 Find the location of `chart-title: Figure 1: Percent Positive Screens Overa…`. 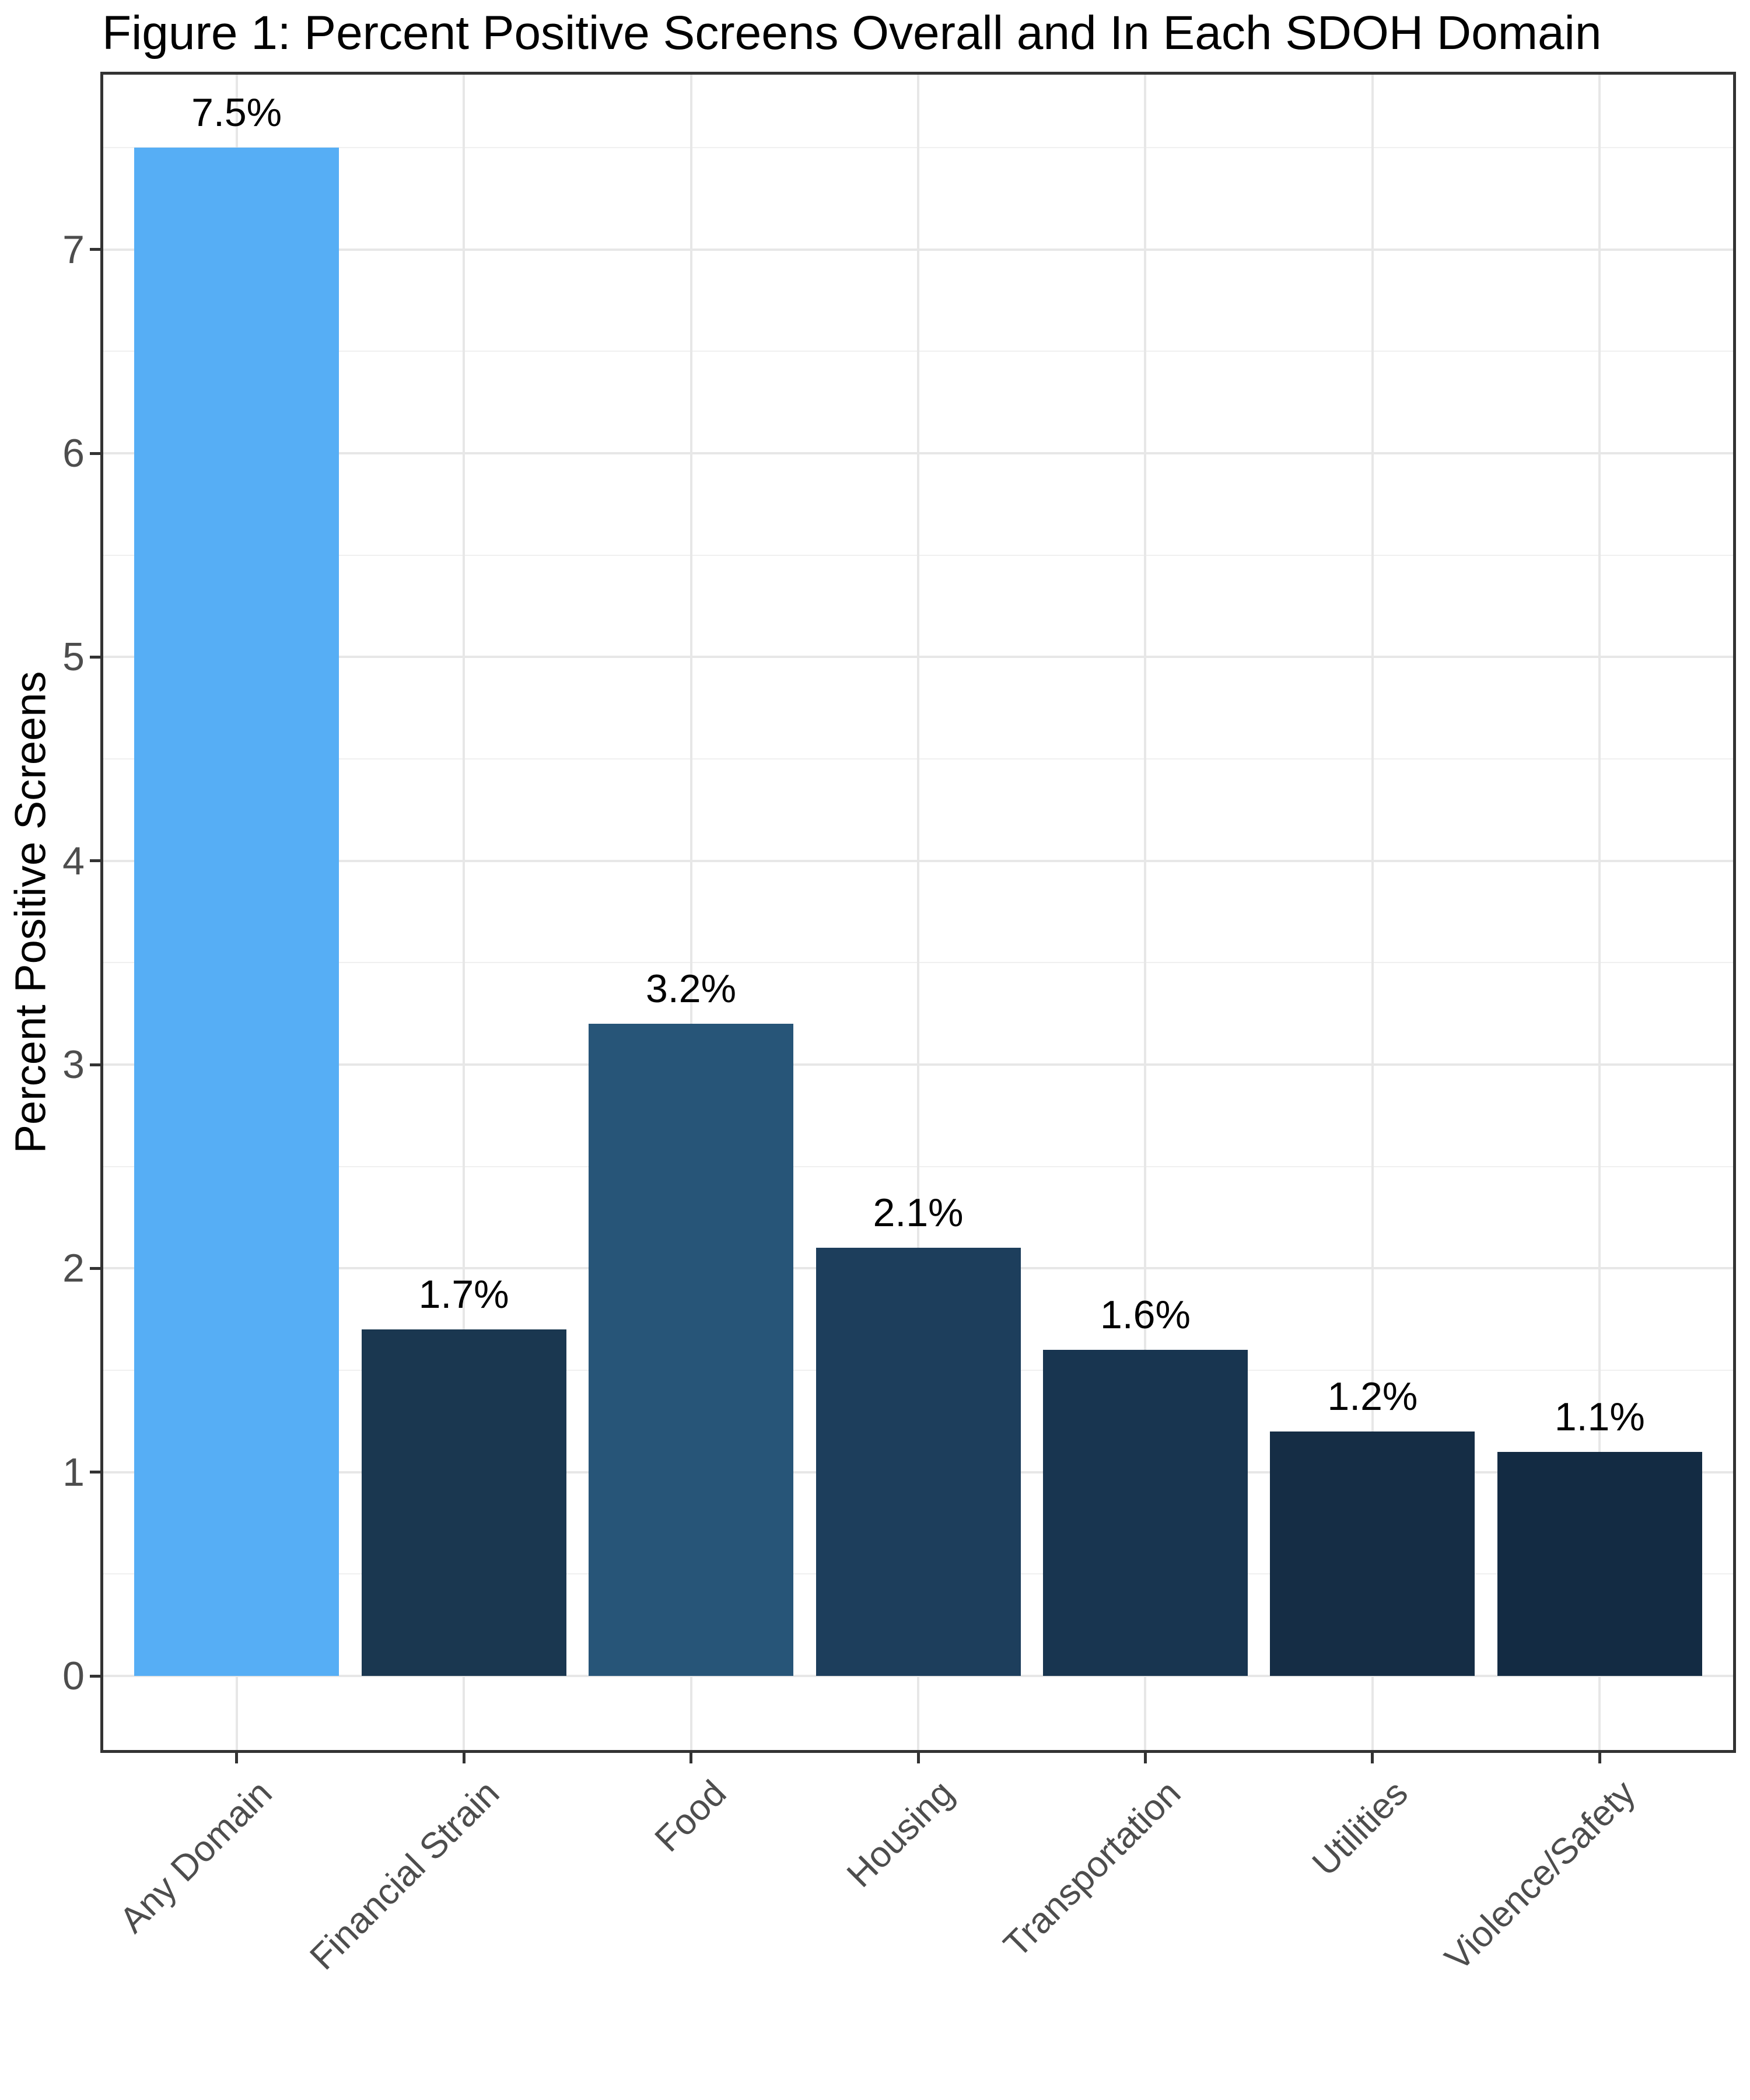

chart-title: Figure 1: Percent Positive Screens Overa… is located at coordinates (852, 33).